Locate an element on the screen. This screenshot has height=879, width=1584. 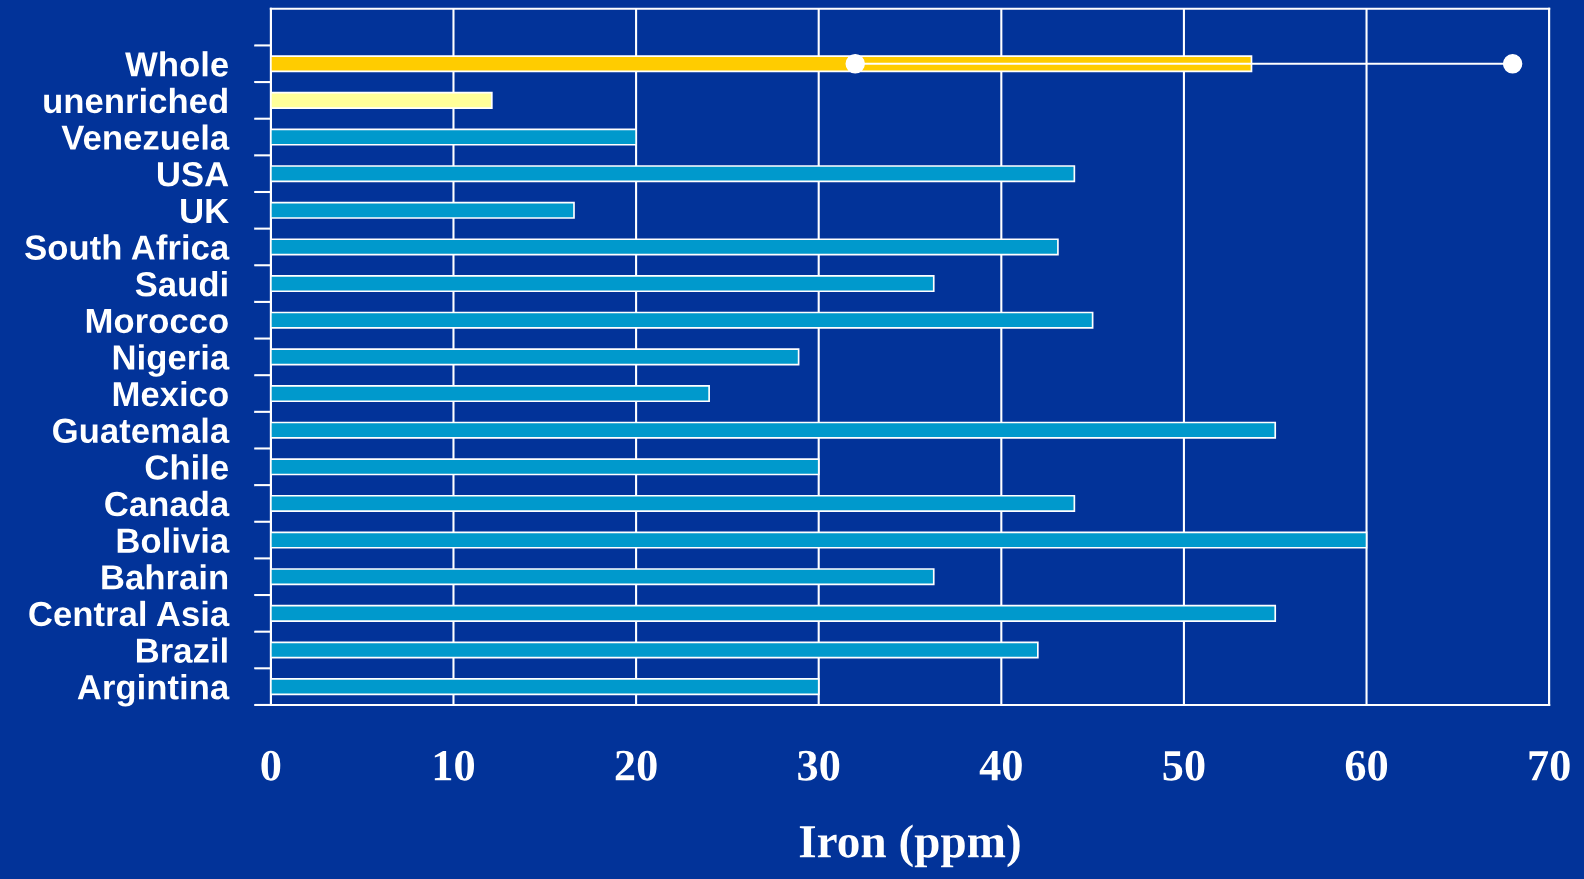
x-tick-label: 10 is located at coordinates (454, 765).